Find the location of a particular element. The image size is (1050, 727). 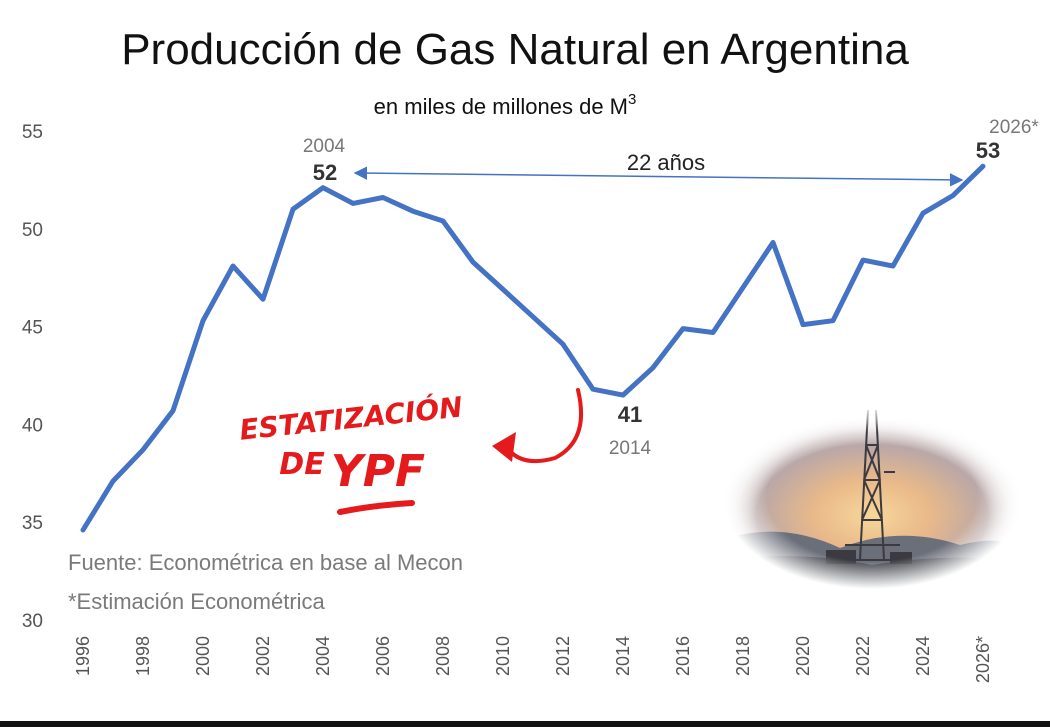

x-tick-label: 2024 is located at coordinates (923, 656).